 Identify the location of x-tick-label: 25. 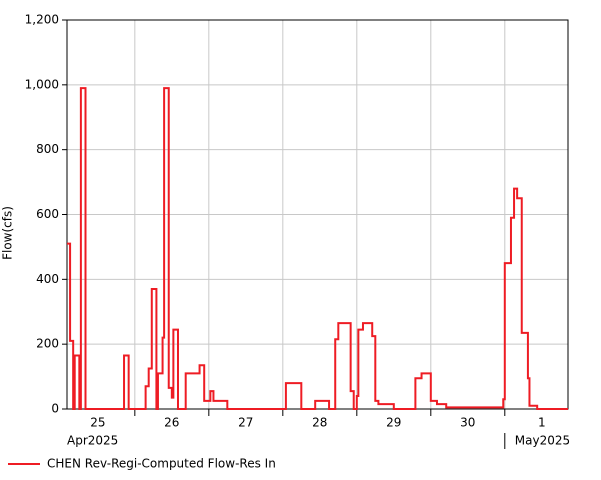
(97, 423).